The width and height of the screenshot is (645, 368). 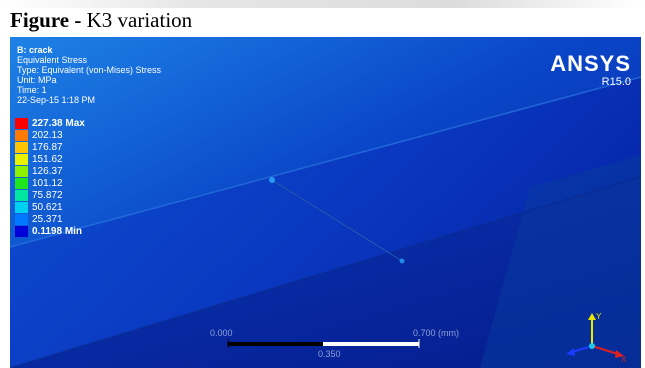 I want to click on legend-label: 151.62, so click(x=47, y=159).